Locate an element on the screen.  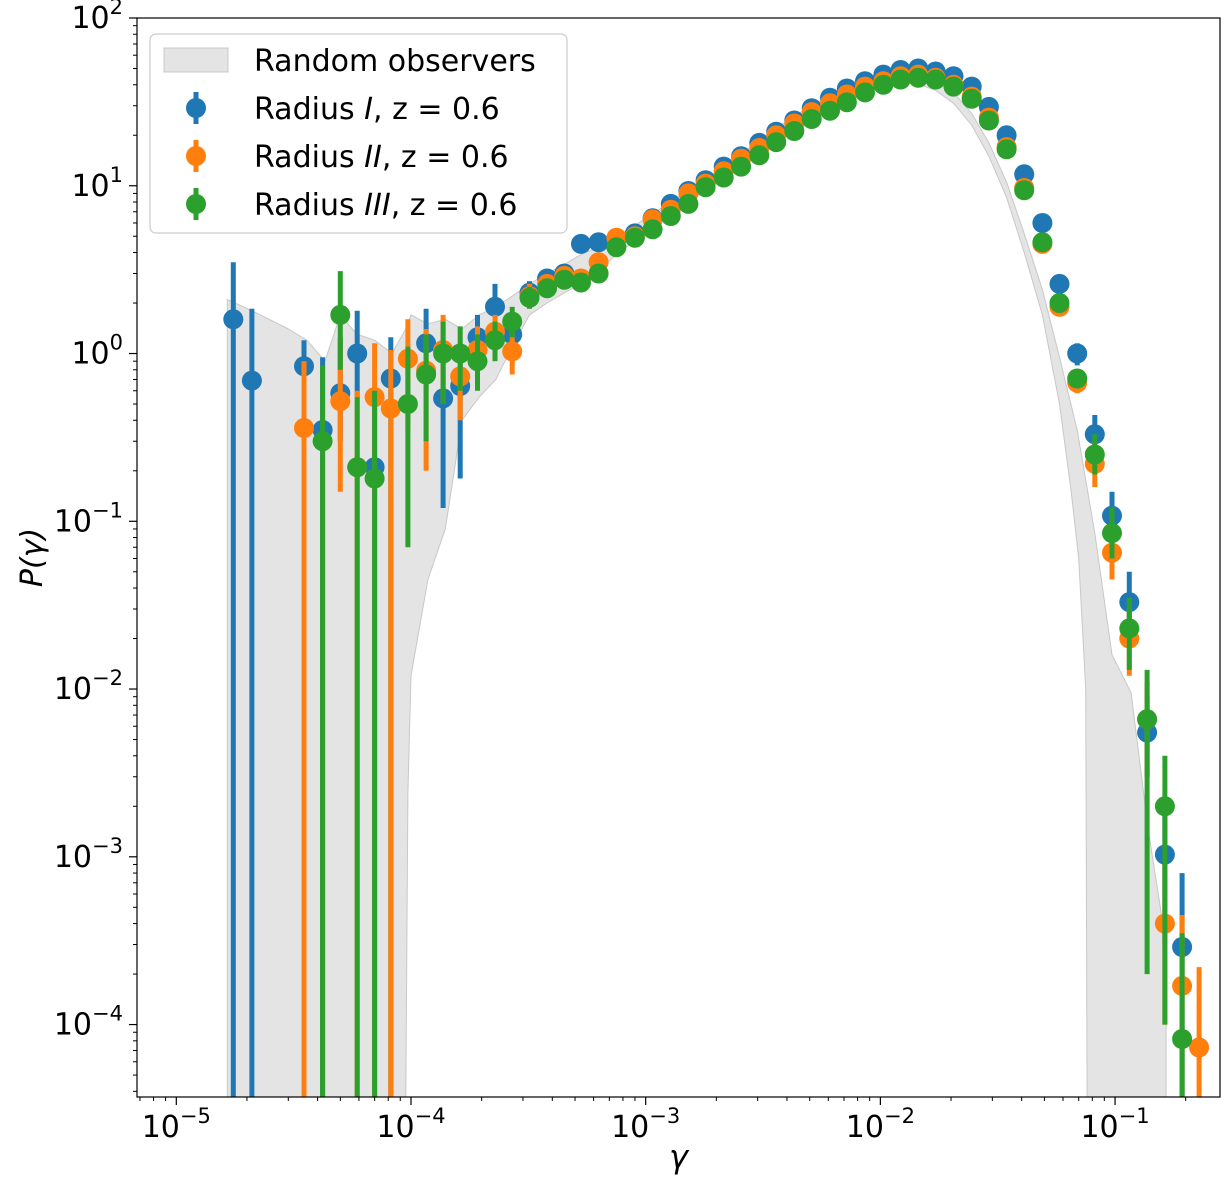
legend-item-1: Random observers is located at coordinates (349, 61).